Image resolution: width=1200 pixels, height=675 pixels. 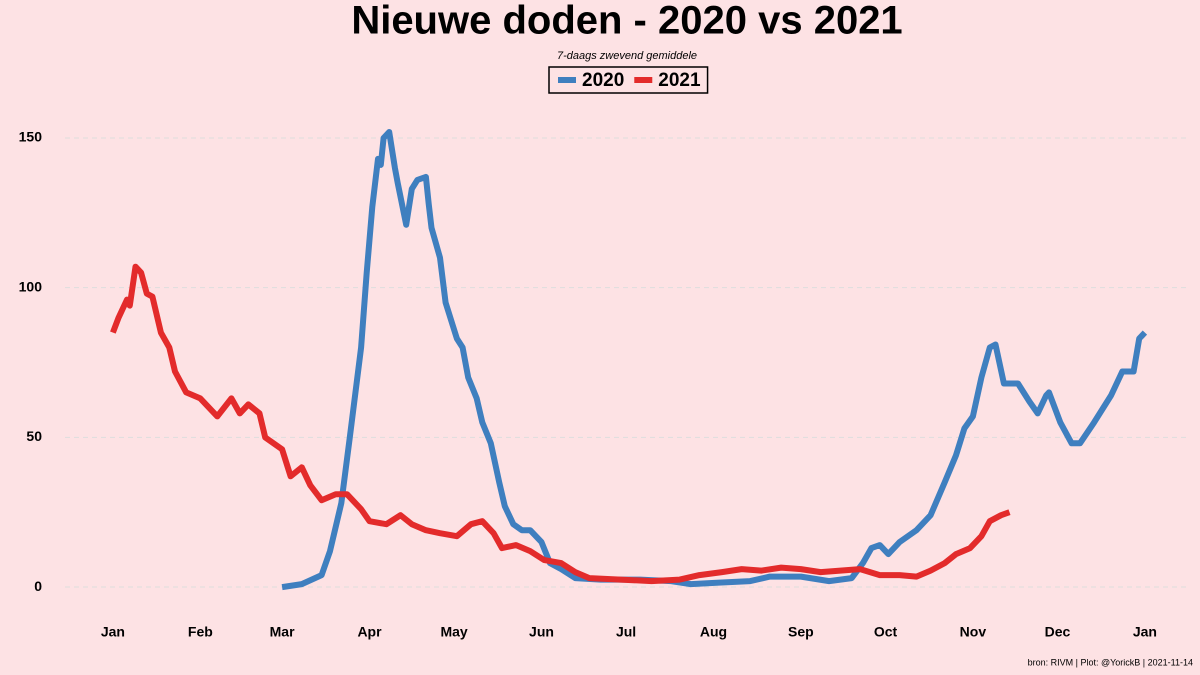 I want to click on subtitle: 7-daags zwevend gemiddele, so click(x=627, y=56).